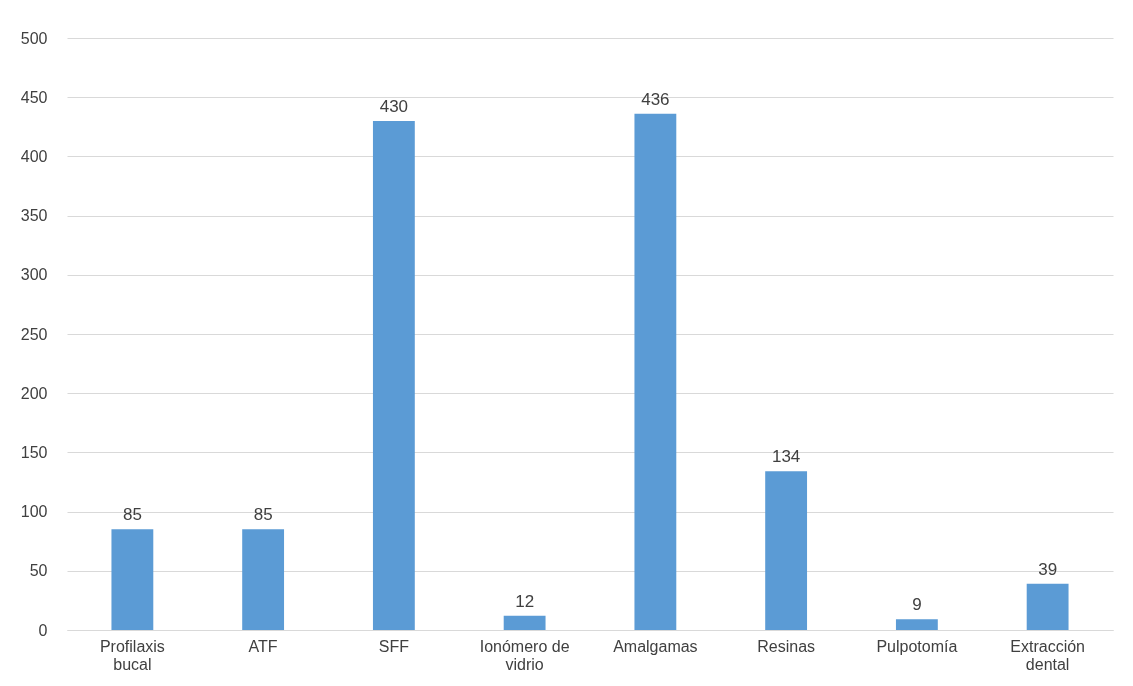 The image size is (1133, 686). What do you see at coordinates (34, 216) in the screenshot?
I see `y-tick-label: 350` at bounding box center [34, 216].